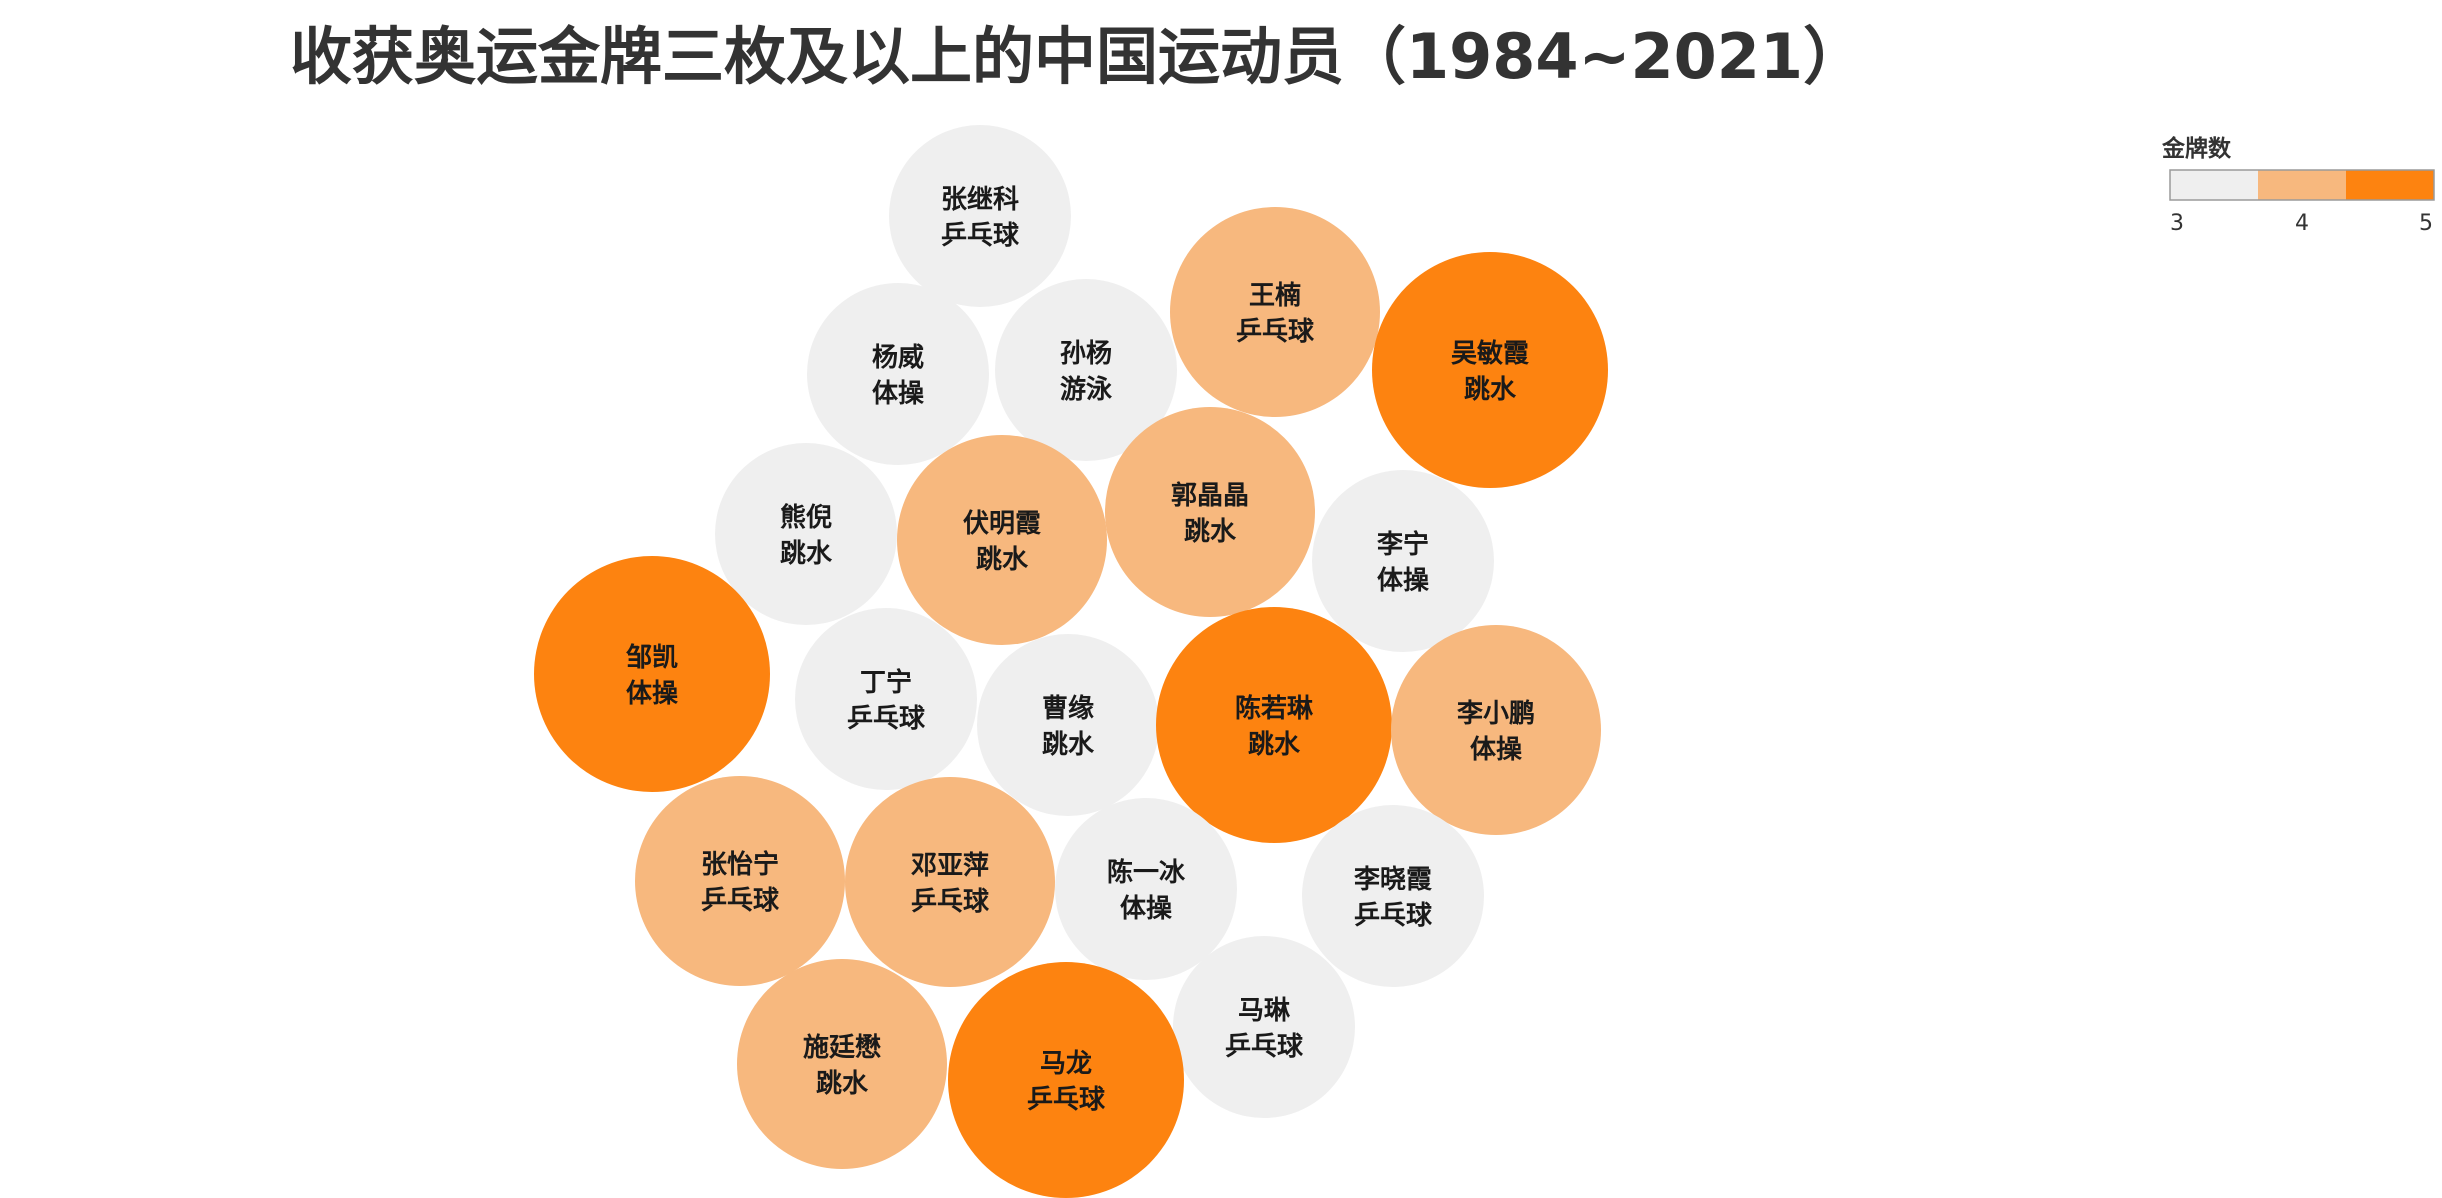  I want to click on bubble-name-label: 曹缘, so click(1068, 709).